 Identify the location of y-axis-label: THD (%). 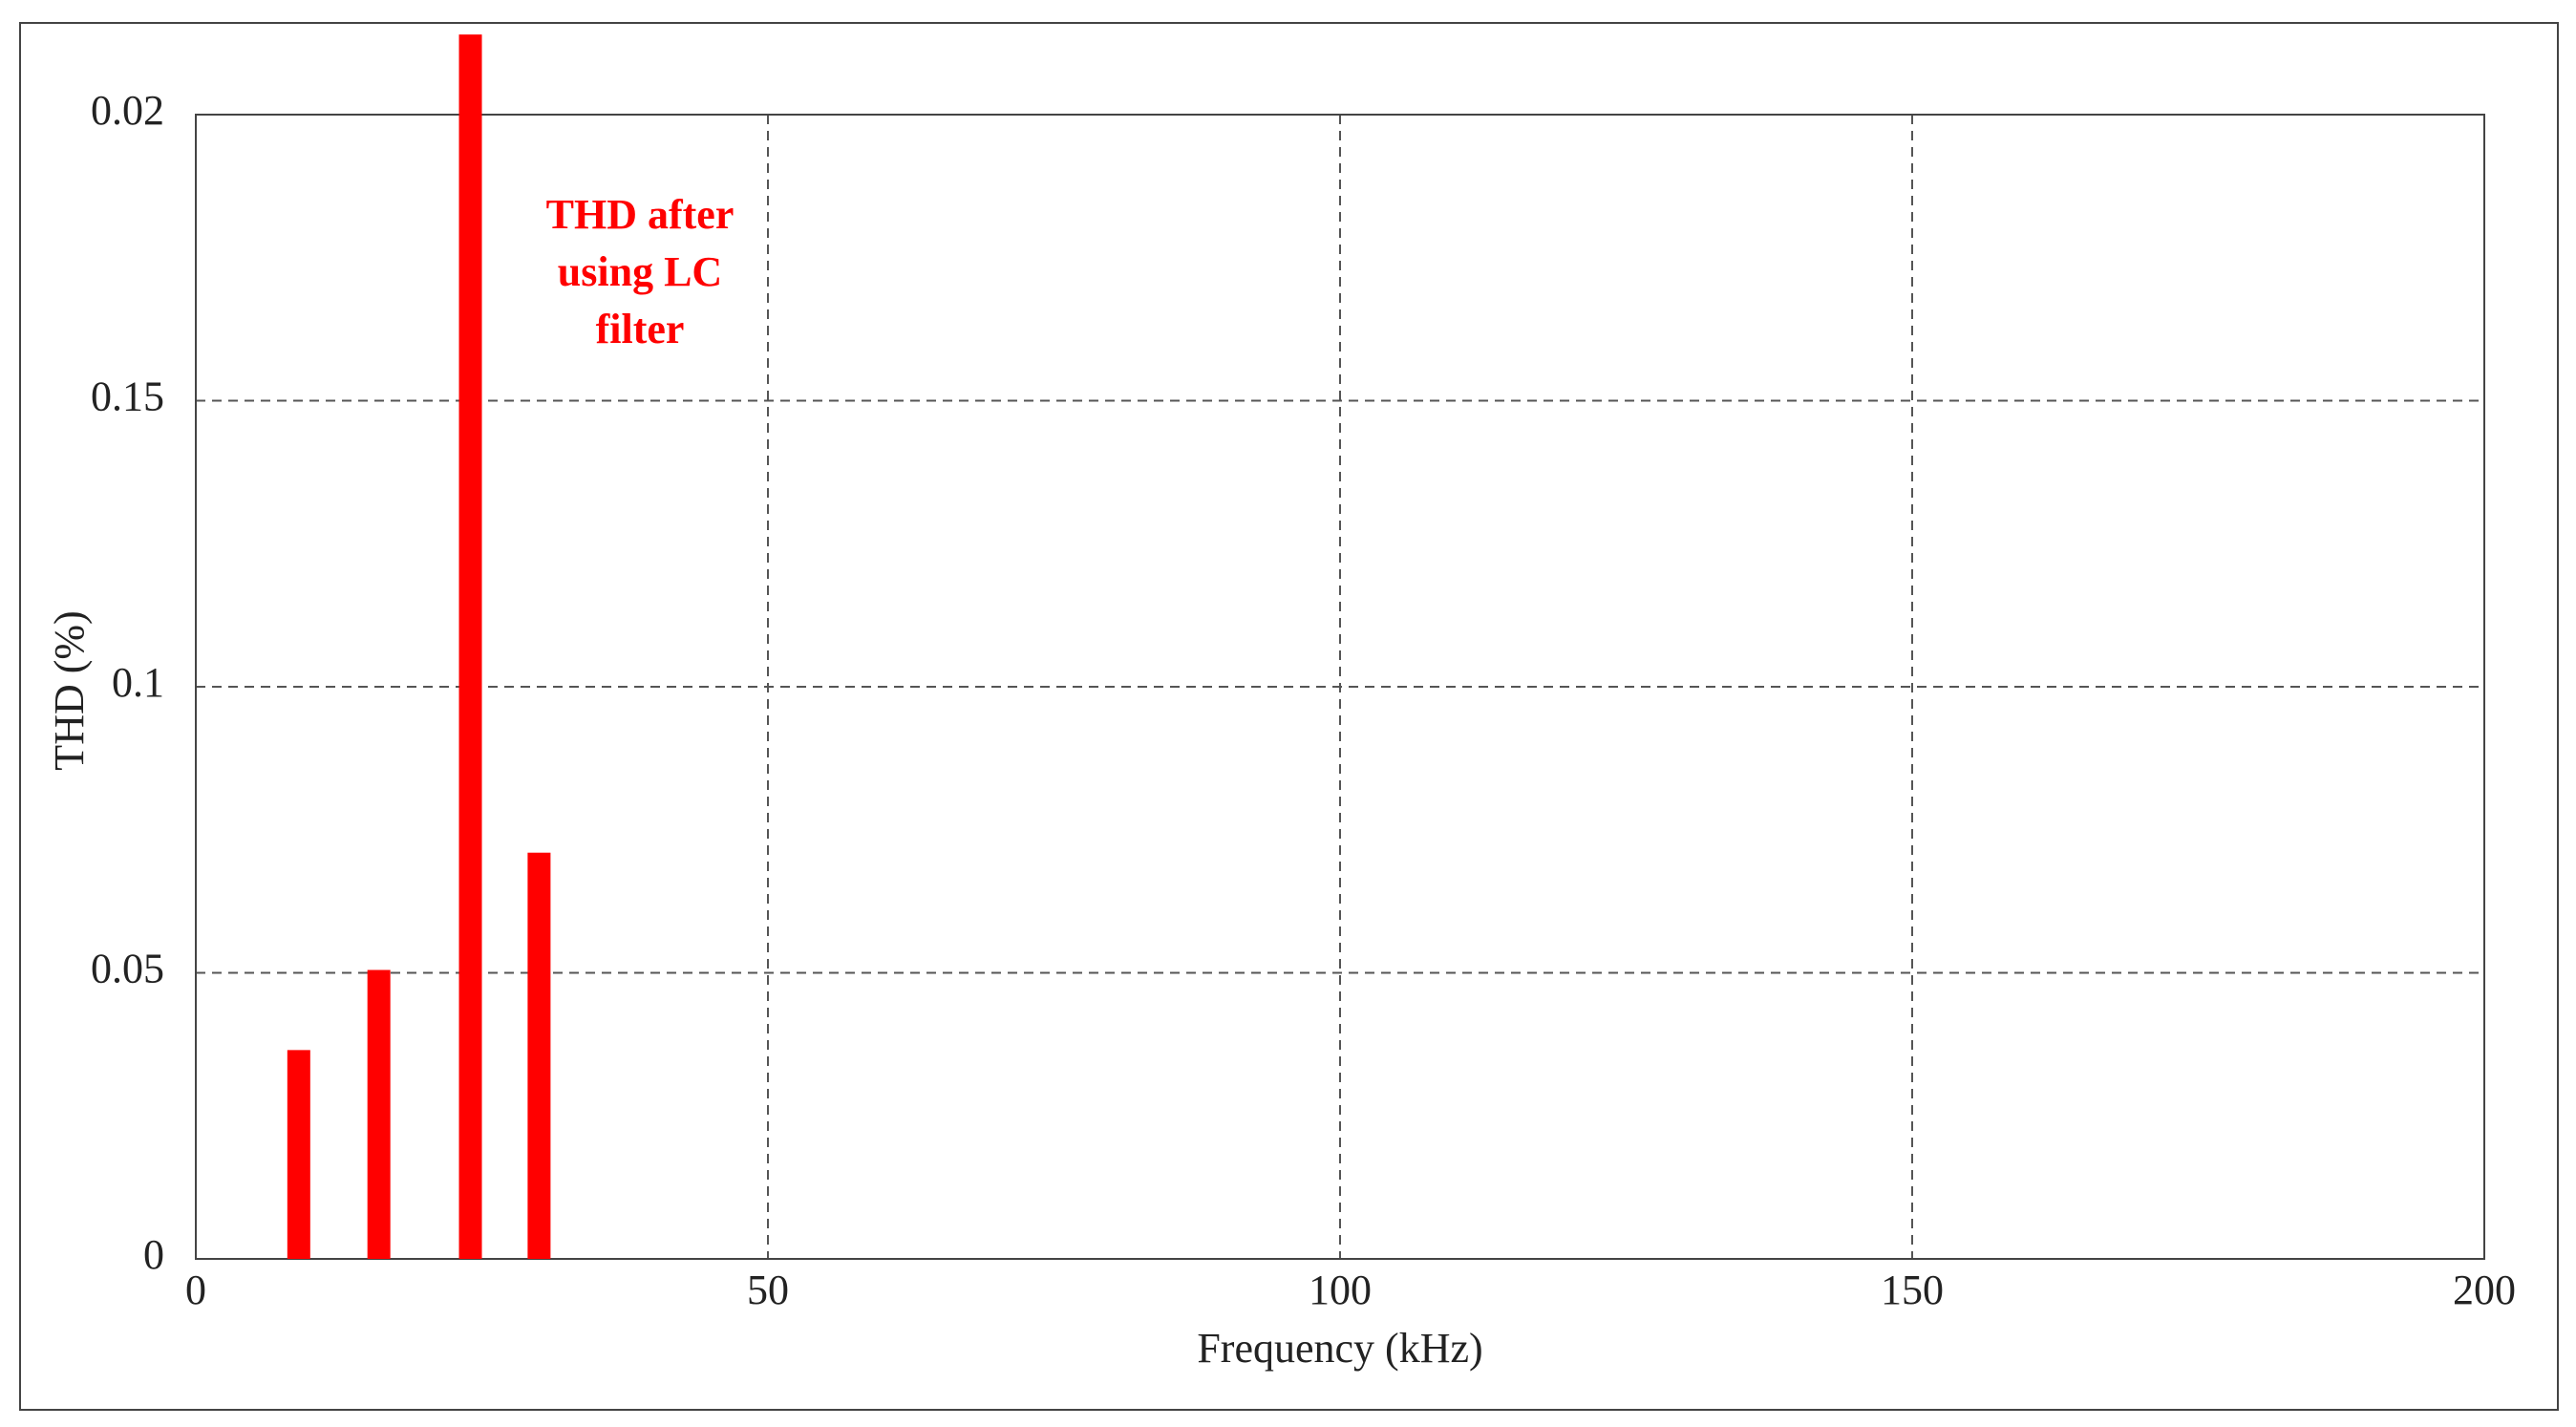
(69, 690).